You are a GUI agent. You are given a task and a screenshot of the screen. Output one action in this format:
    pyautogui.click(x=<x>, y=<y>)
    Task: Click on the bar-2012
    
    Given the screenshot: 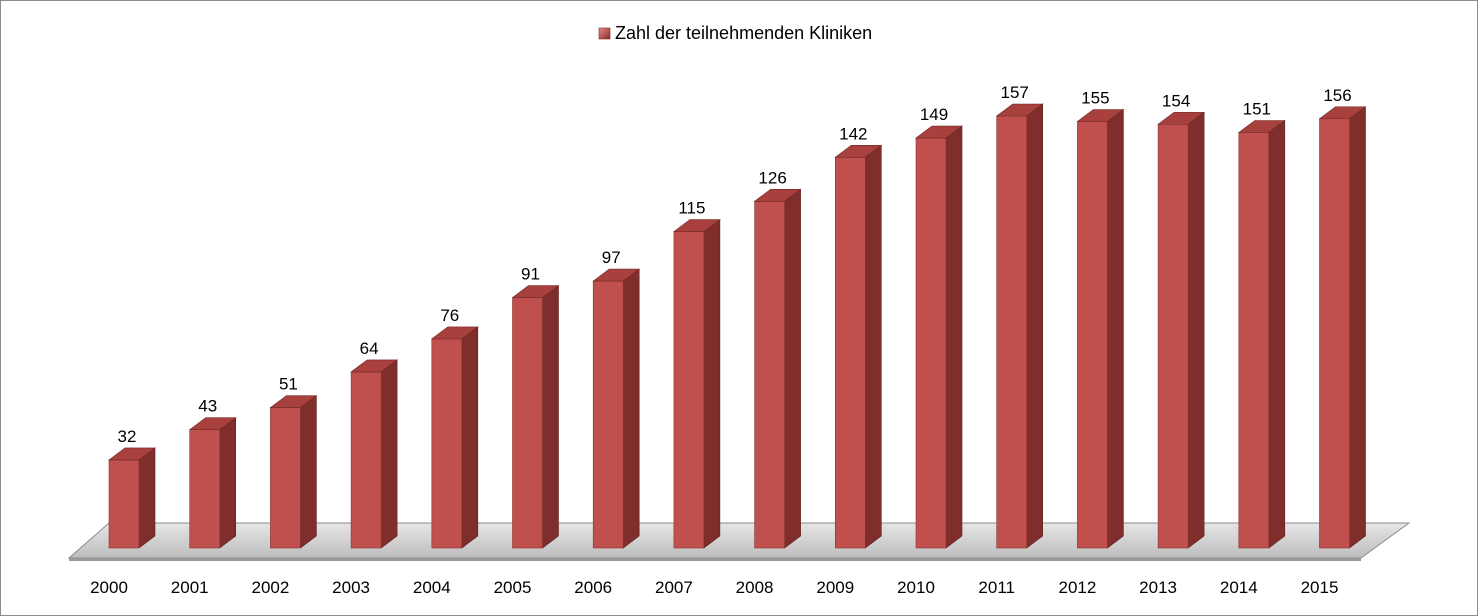 What is the action you would take?
    pyautogui.click(x=1100, y=328)
    